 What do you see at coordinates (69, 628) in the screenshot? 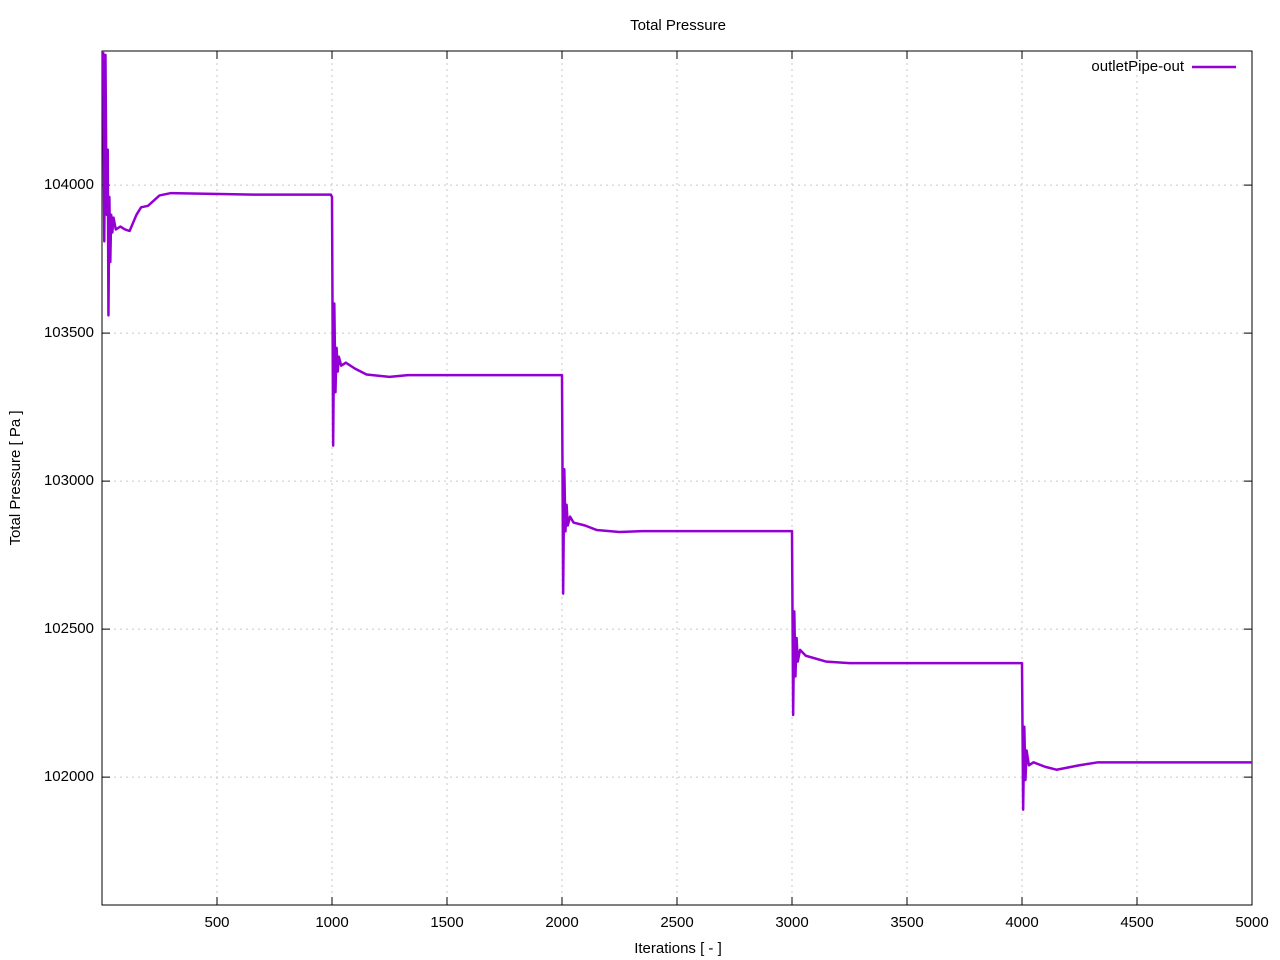
I see `y-tick-label: 102500` at bounding box center [69, 628].